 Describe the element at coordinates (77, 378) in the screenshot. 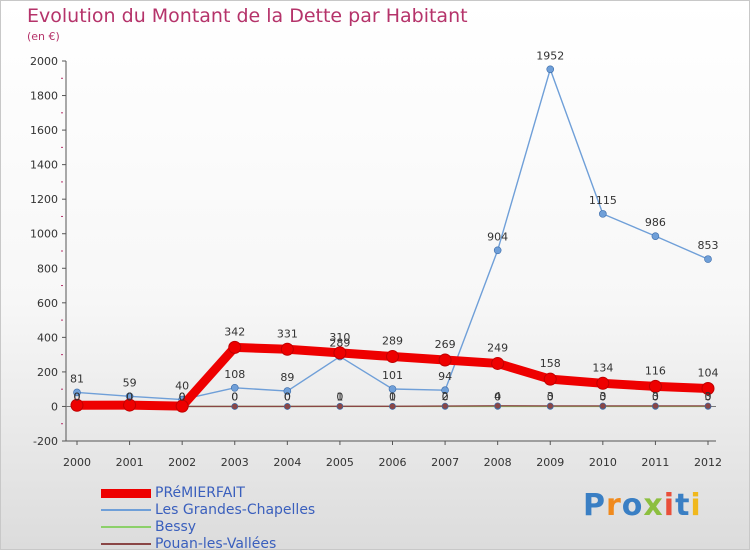

I see `data-label: 81` at that location.